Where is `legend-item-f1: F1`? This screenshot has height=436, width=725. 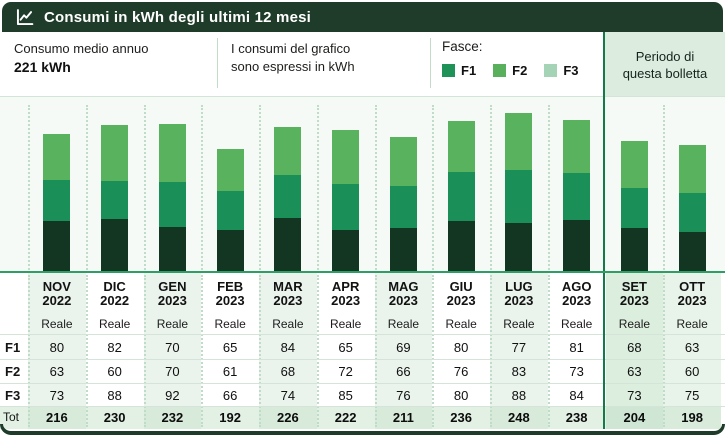
legend-item-f1: F1 is located at coordinates (459, 70).